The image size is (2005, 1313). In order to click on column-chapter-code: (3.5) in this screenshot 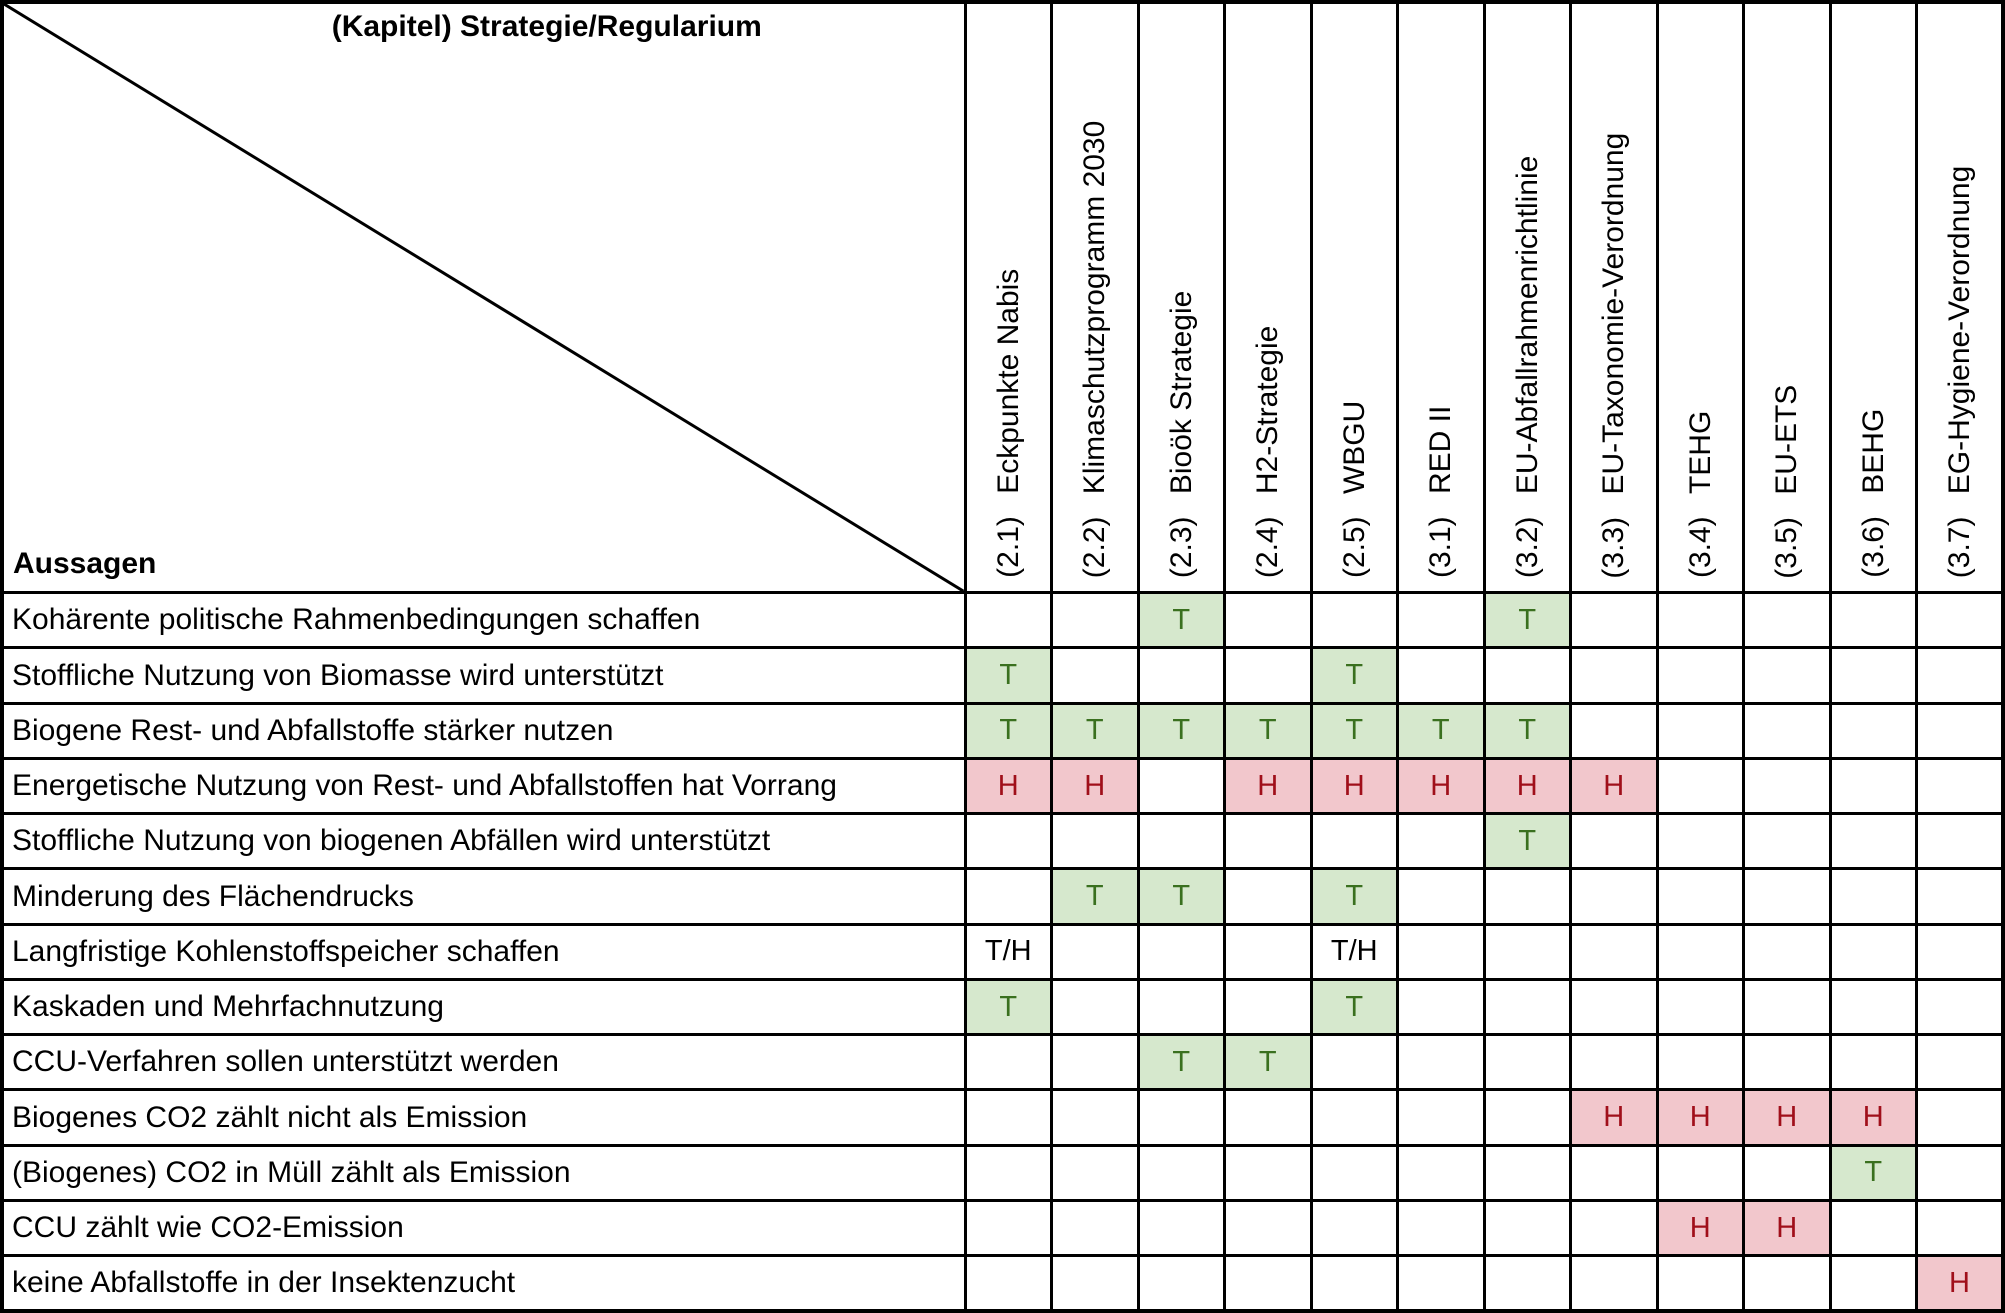, I will do `click(1786, 547)`.